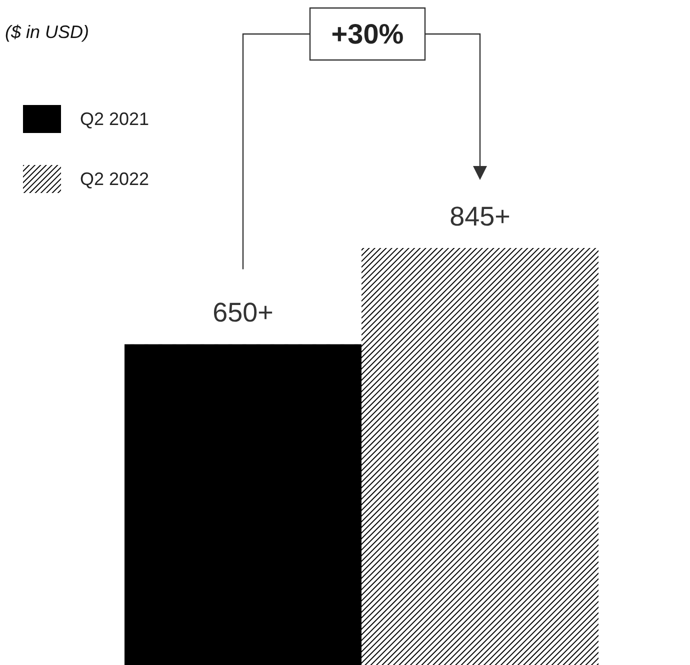 This screenshot has width=690, height=665. I want to click on data-label: 650+, so click(243, 313).